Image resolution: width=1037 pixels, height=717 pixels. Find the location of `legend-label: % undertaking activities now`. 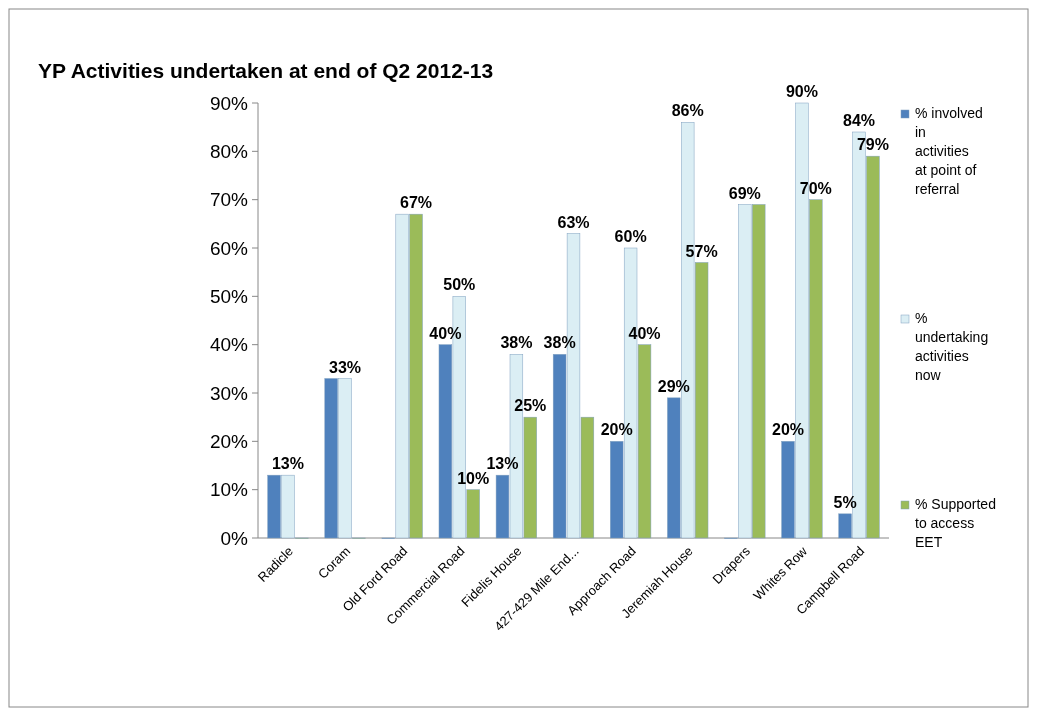

legend-label: % undertaking activities now is located at coordinates (952, 346).